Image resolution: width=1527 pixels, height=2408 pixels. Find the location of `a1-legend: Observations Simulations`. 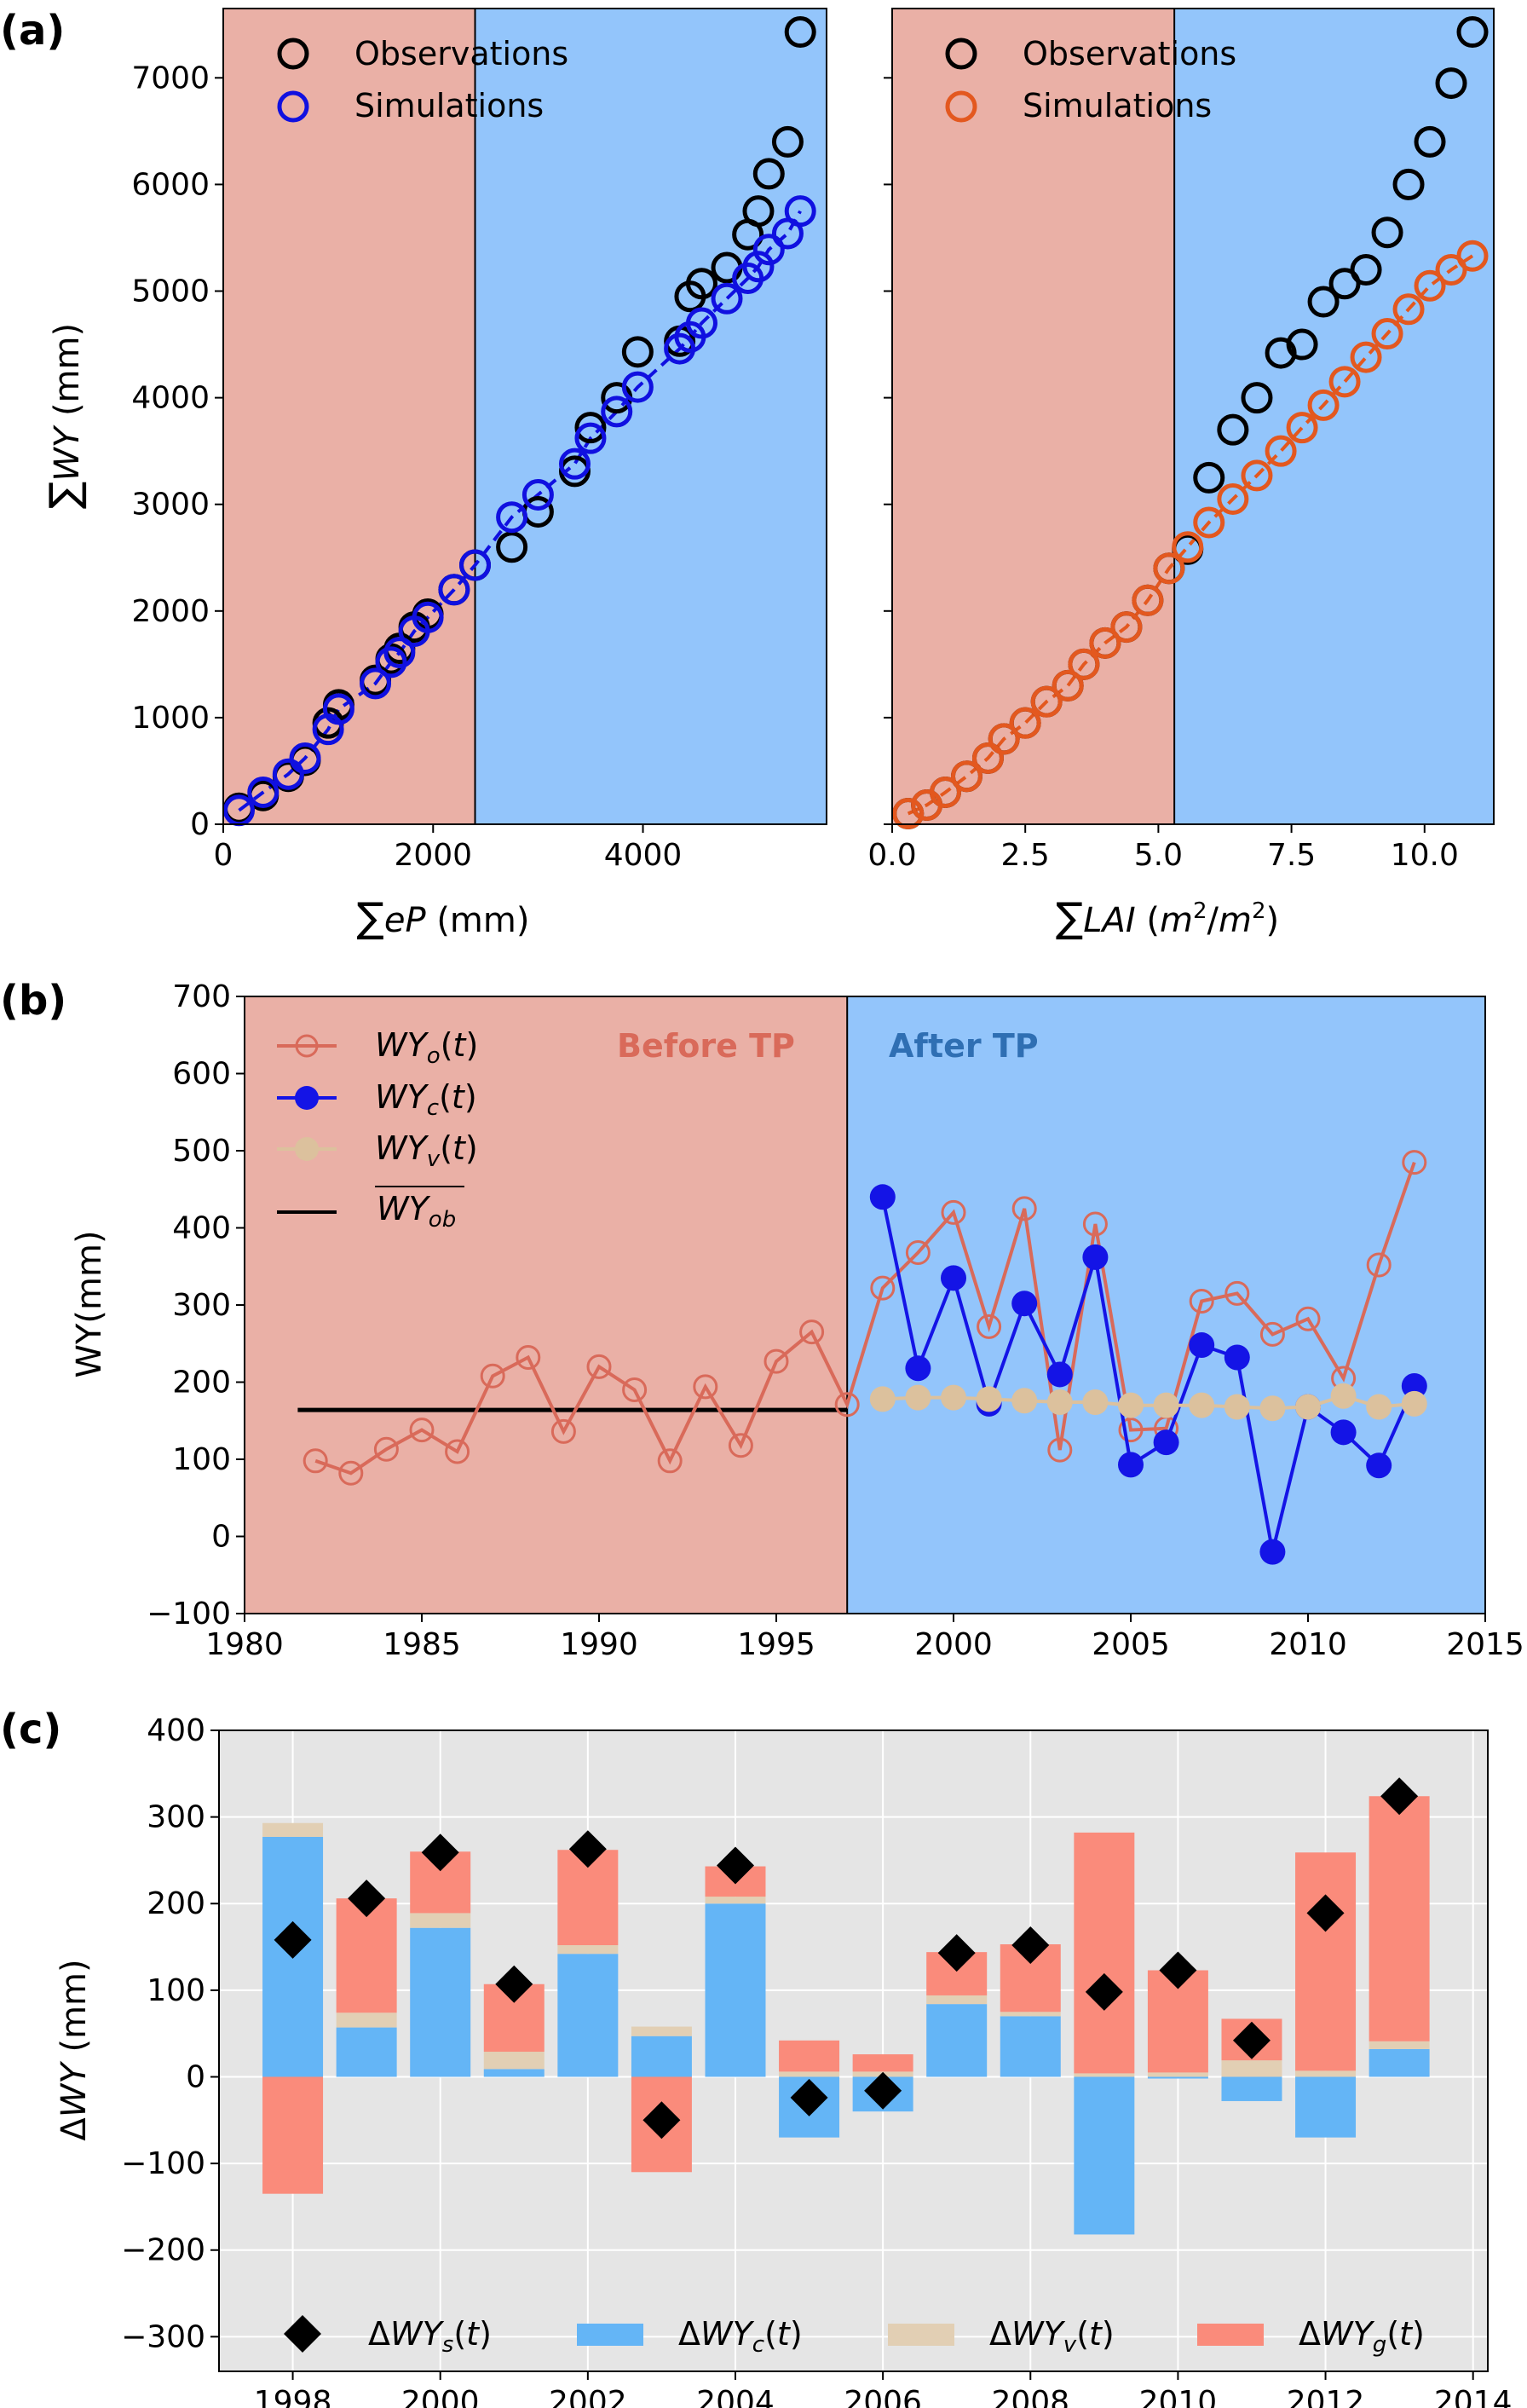

a1-legend: Observations Simulations is located at coordinates (423, 79).